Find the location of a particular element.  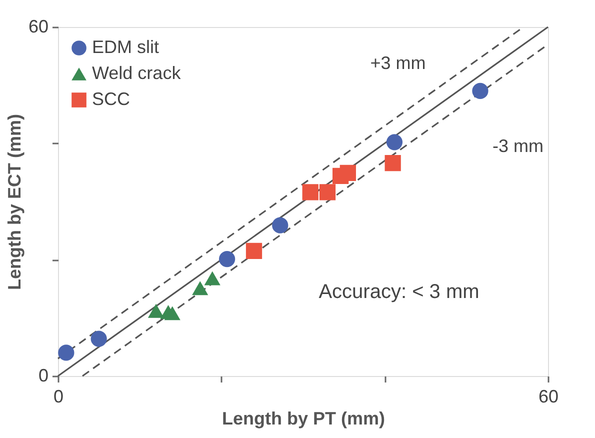

legend-label: Weld crack is located at coordinates (137, 73).